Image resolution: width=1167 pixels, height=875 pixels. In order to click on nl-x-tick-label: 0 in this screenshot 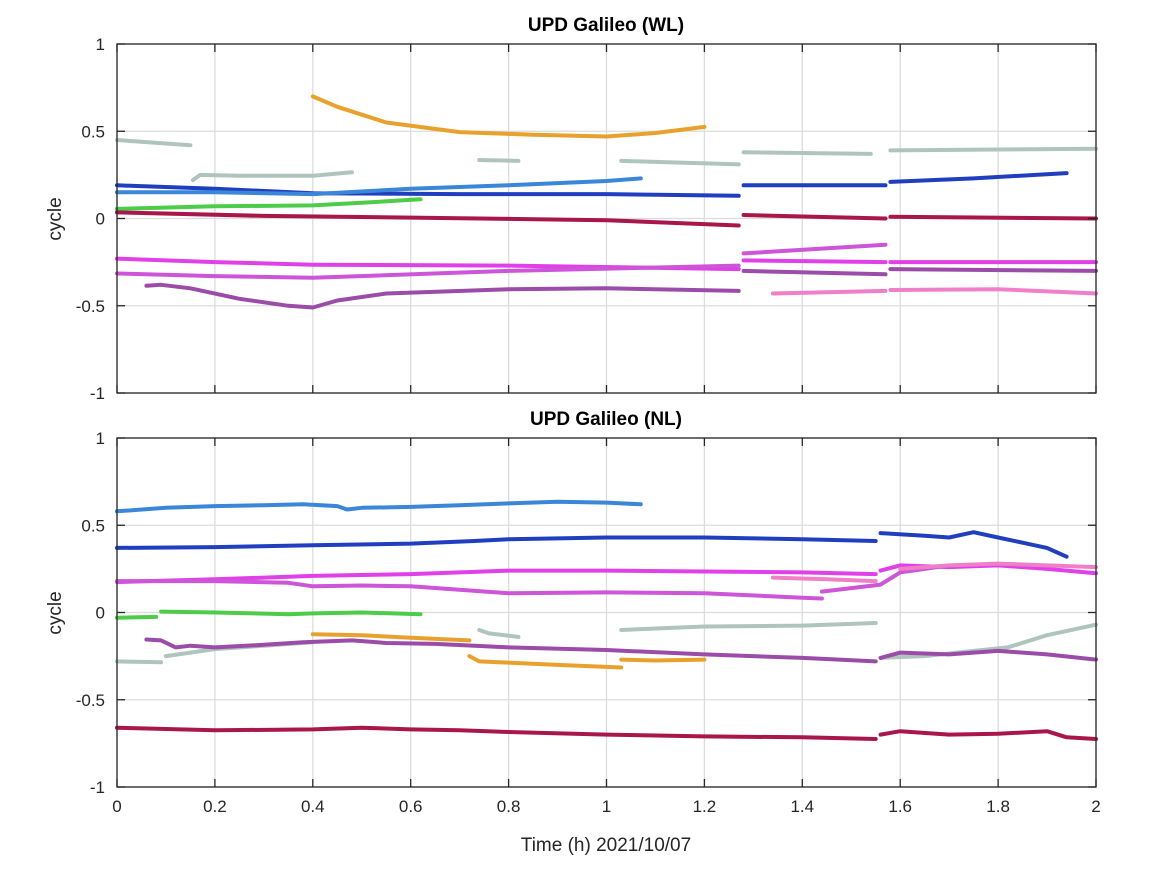, I will do `click(116, 806)`.